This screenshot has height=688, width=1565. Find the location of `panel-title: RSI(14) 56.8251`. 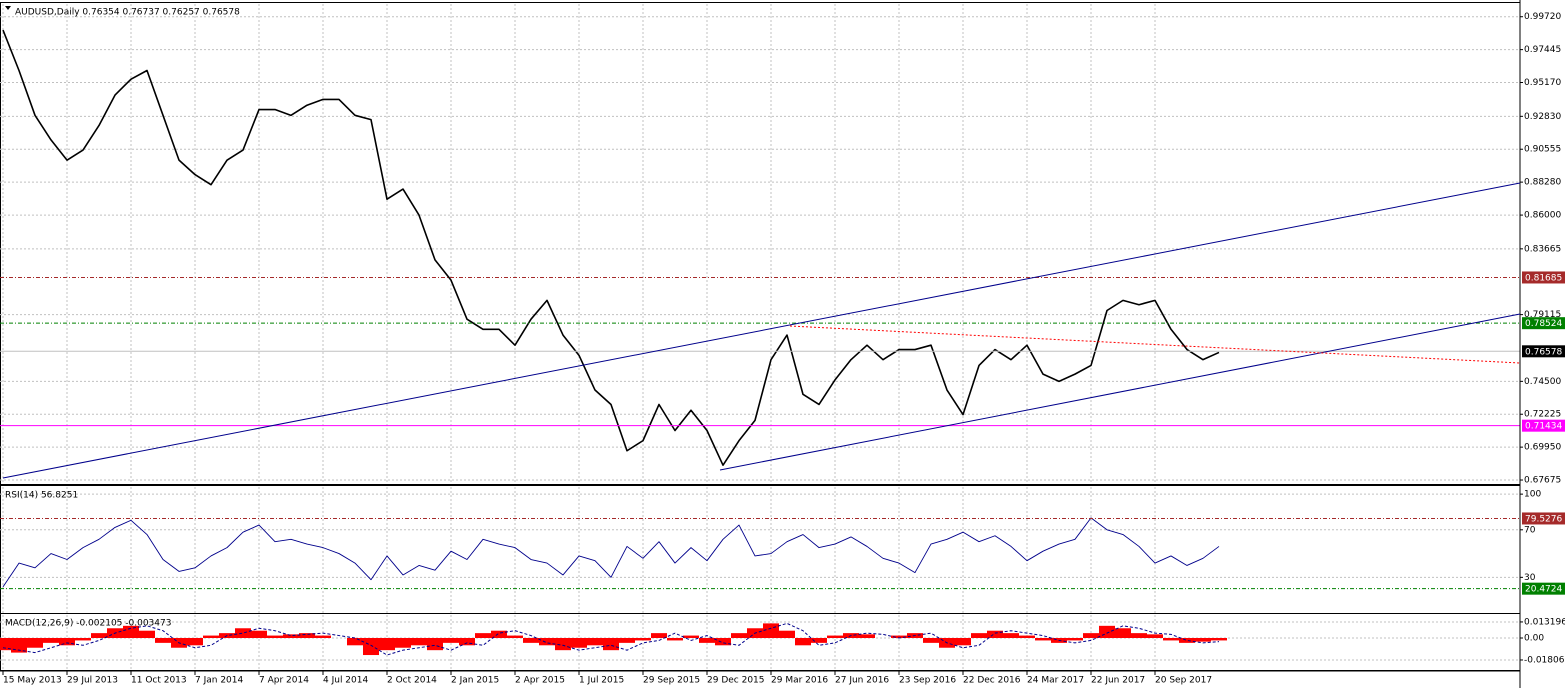

panel-title: RSI(14) 56.8251 is located at coordinates (41, 496).